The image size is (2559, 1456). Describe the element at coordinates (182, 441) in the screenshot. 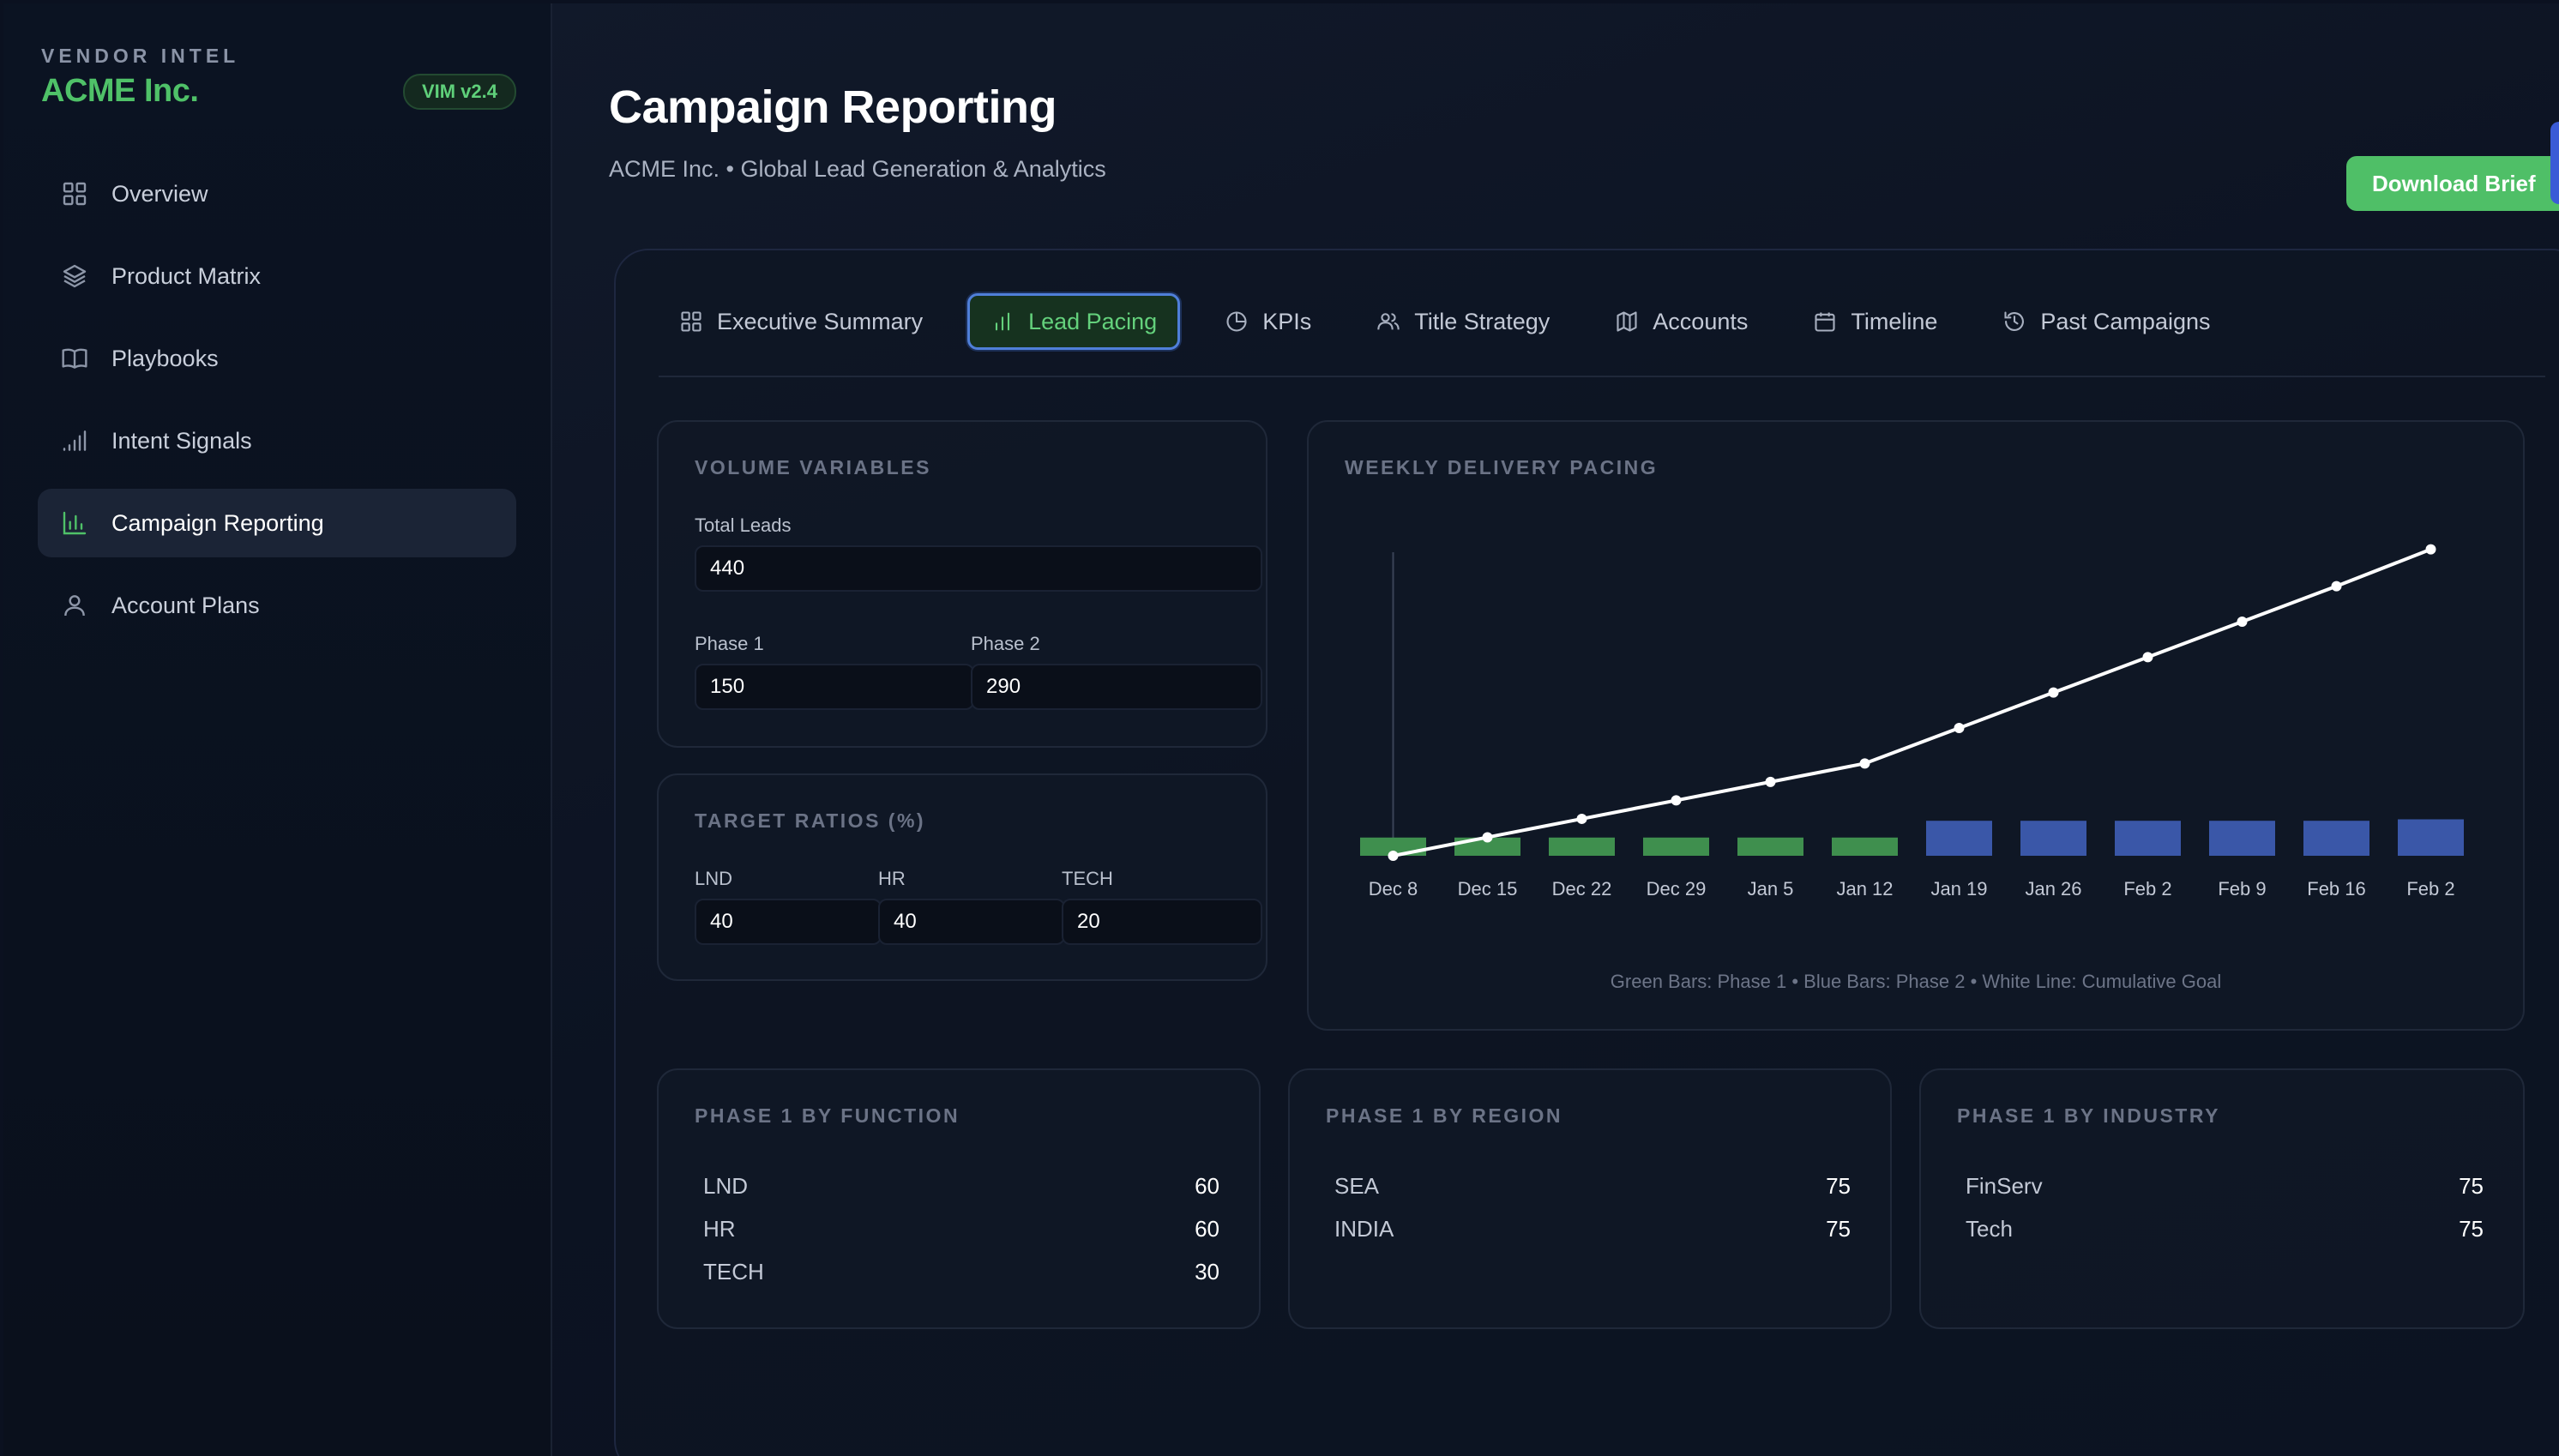

I see `sidebar-item-label: Intent Signals` at that location.